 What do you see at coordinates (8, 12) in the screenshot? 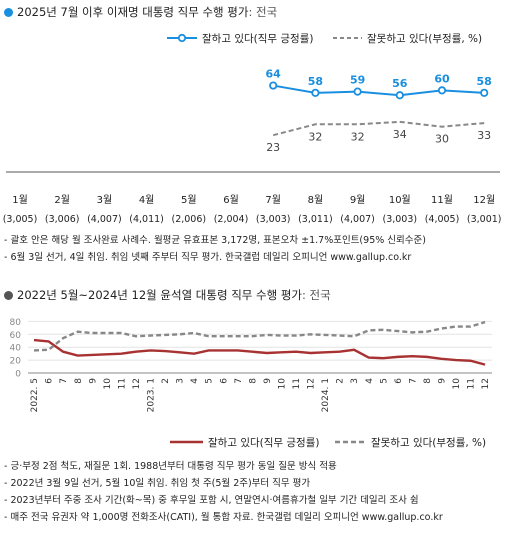
I see `section1-bullet-icon` at bounding box center [8, 12].